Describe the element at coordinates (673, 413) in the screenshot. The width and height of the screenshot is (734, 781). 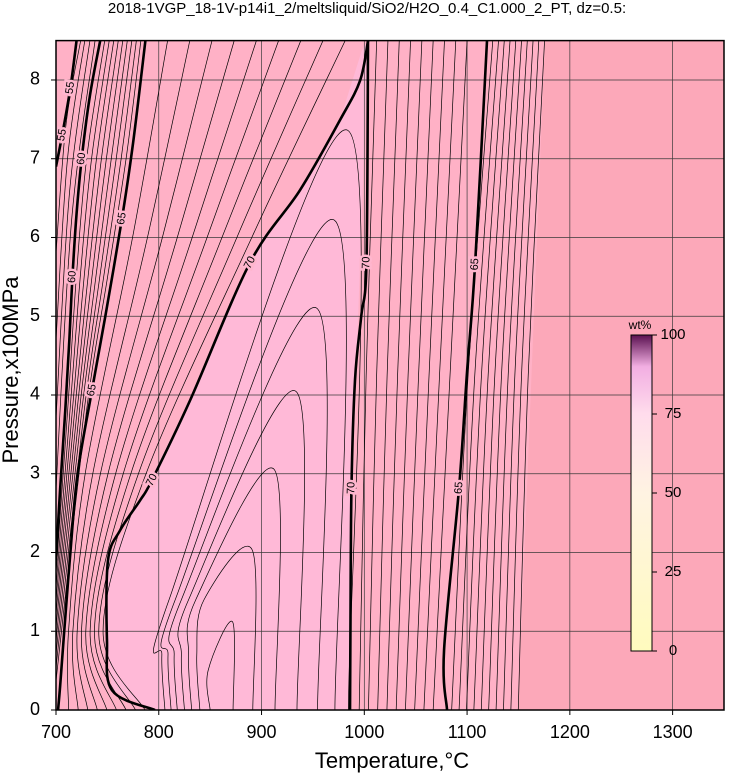
I see `colorbar-tick-label: 75` at that location.